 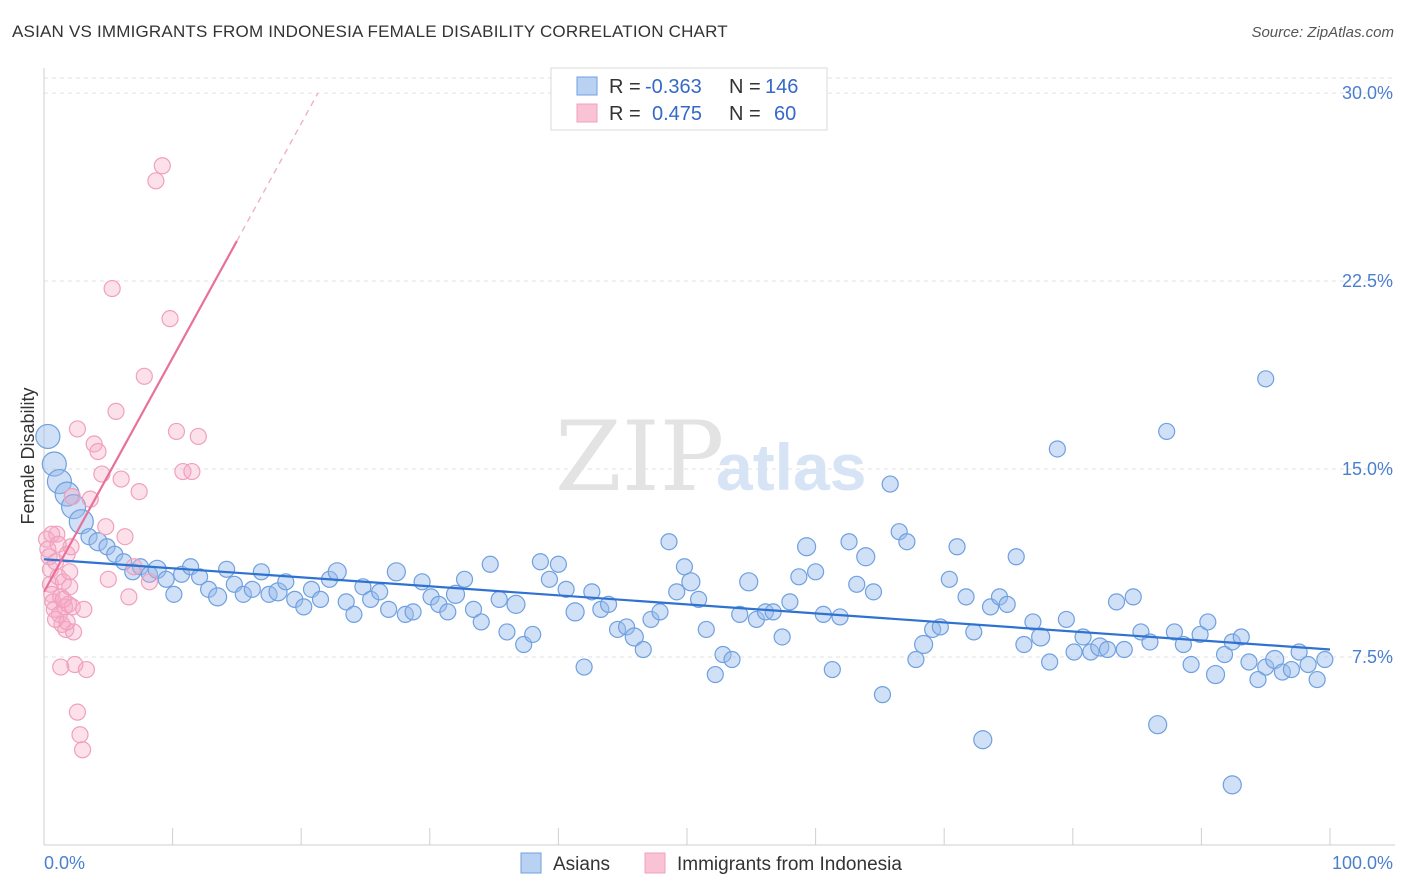 What do you see at coordinates (625, 114) in the screenshot?
I see `legend-r-label-2: R =` at bounding box center [625, 114].